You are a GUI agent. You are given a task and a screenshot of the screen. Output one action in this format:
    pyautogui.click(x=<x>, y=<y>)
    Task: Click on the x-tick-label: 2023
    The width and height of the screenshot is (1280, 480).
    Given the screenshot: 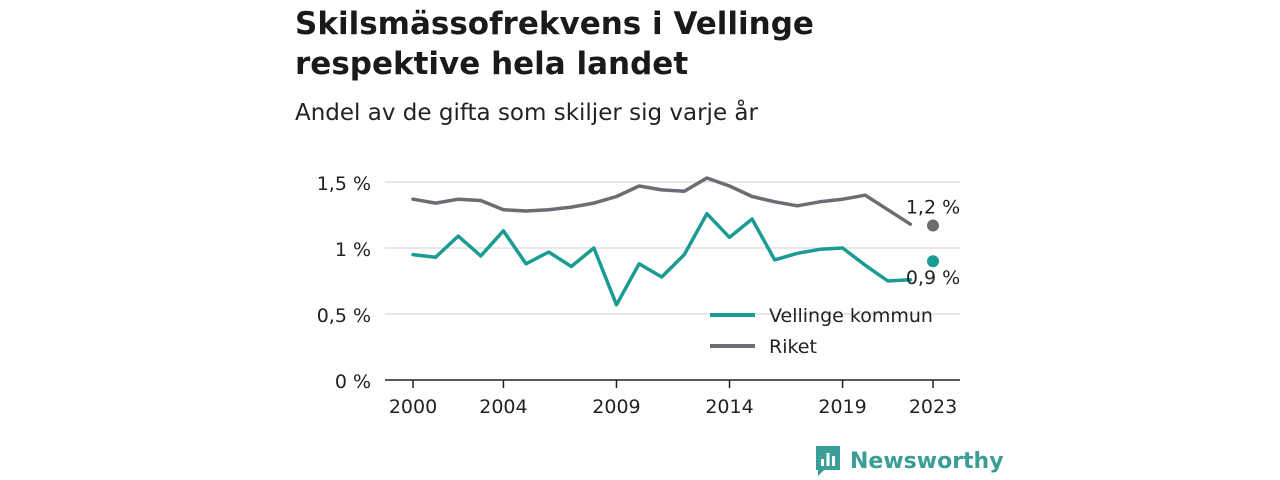 What is the action you would take?
    pyautogui.click(x=933, y=407)
    